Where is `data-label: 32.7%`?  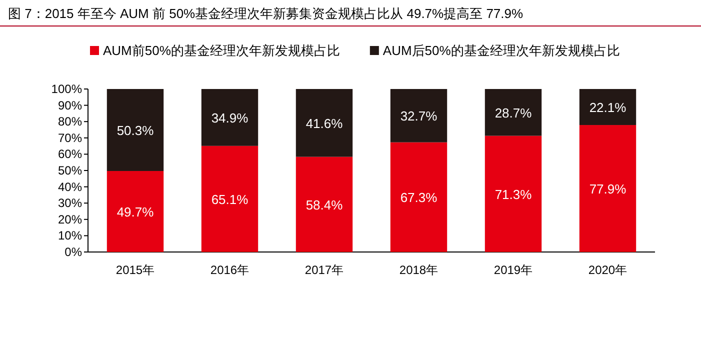
data-label: 32.7% is located at coordinates (419, 116).